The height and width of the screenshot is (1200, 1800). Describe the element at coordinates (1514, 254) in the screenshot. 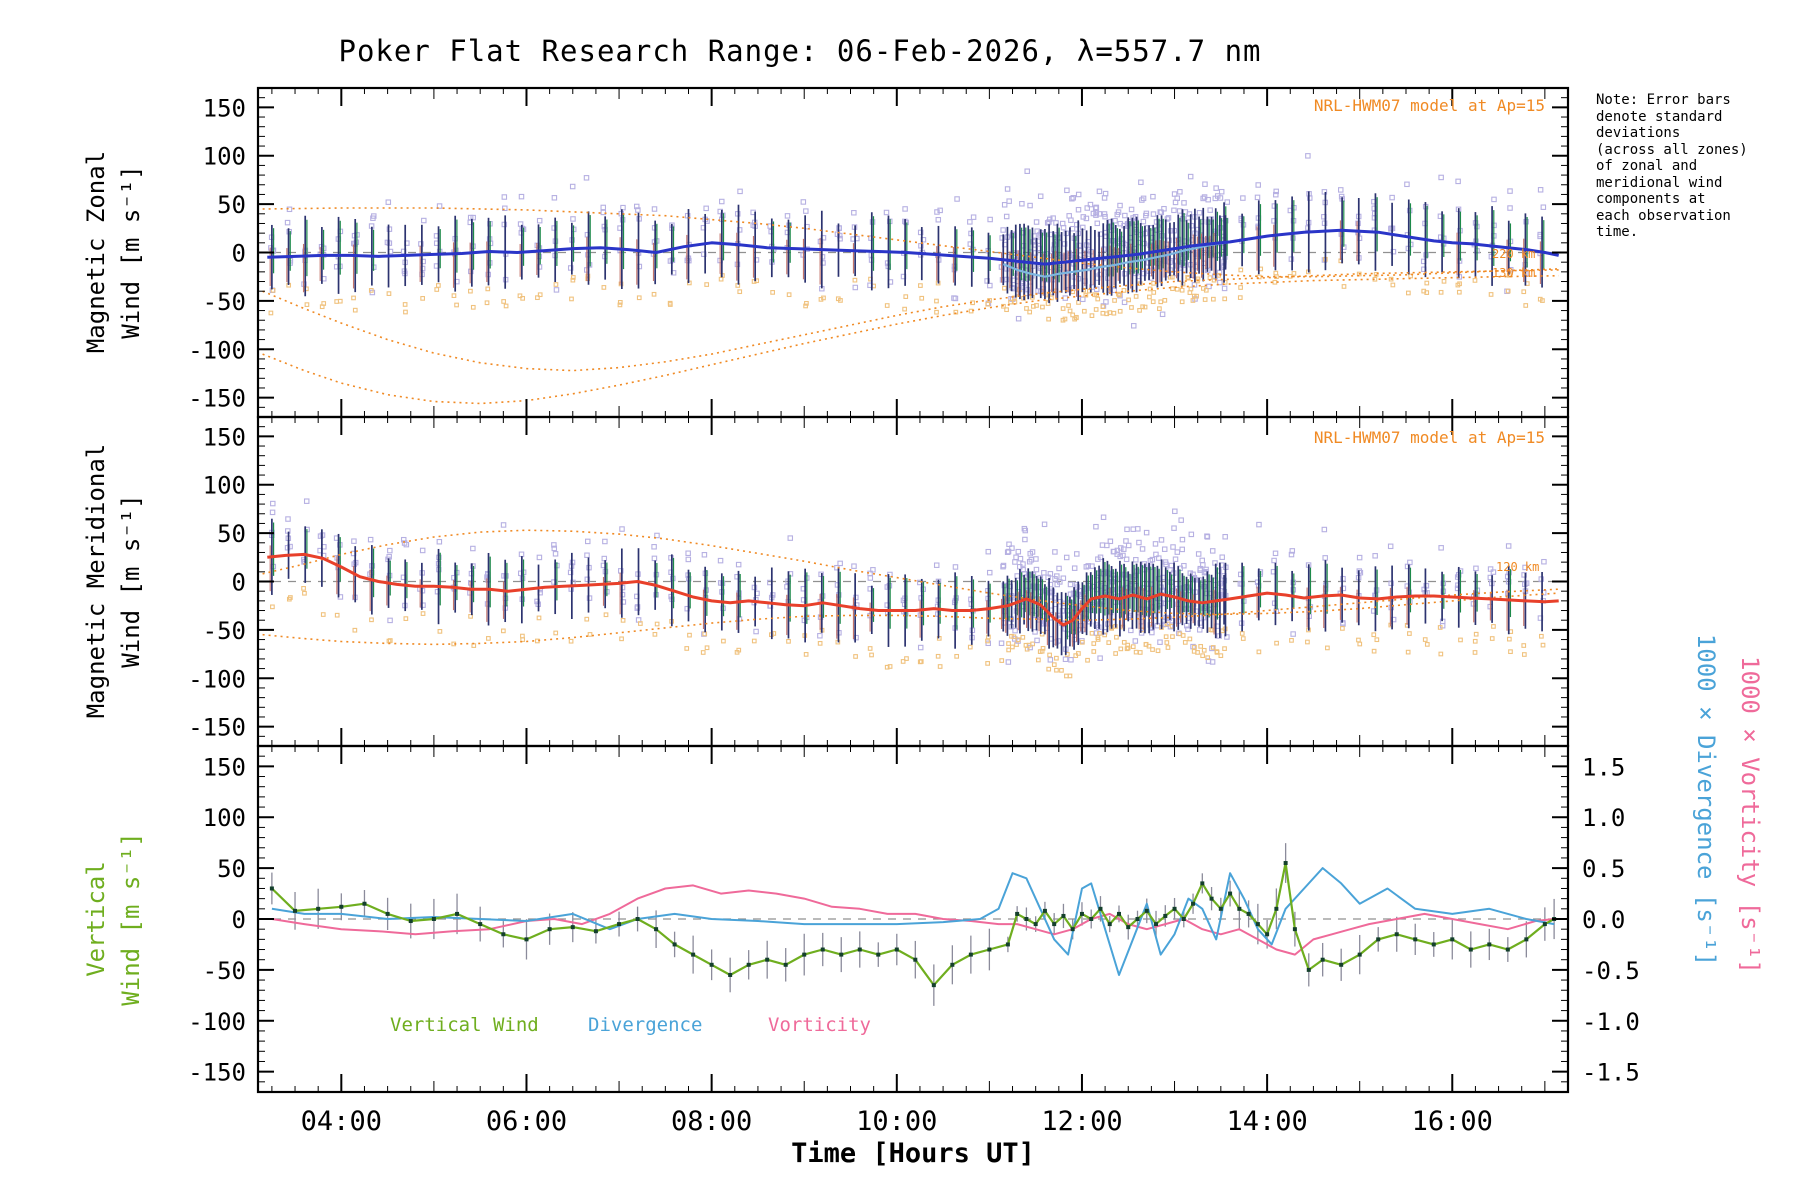

I see `altitude-label-220km: 220 km` at that location.